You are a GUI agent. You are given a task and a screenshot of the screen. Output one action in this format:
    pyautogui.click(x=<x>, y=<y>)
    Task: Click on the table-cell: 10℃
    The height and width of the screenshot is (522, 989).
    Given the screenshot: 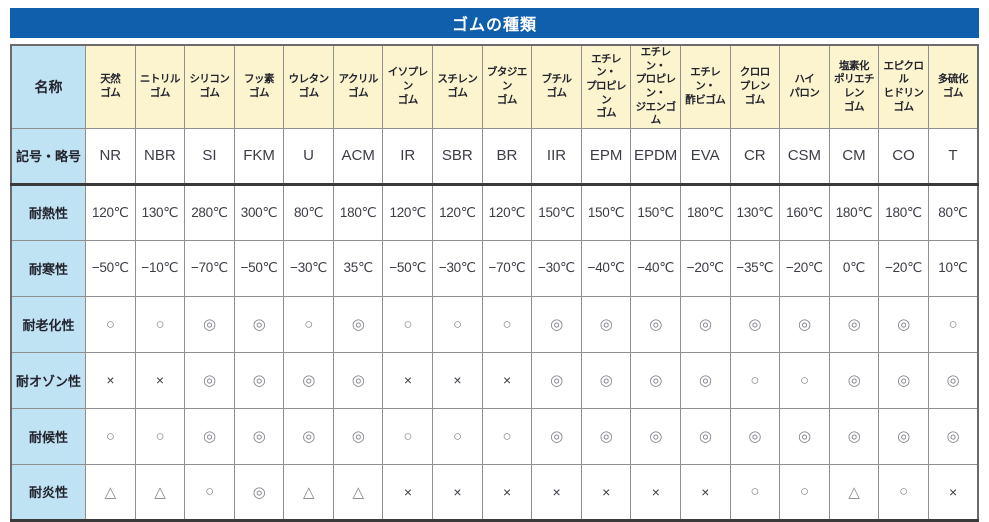 What is the action you would take?
    pyautogui.click(x=953, y=268)
    